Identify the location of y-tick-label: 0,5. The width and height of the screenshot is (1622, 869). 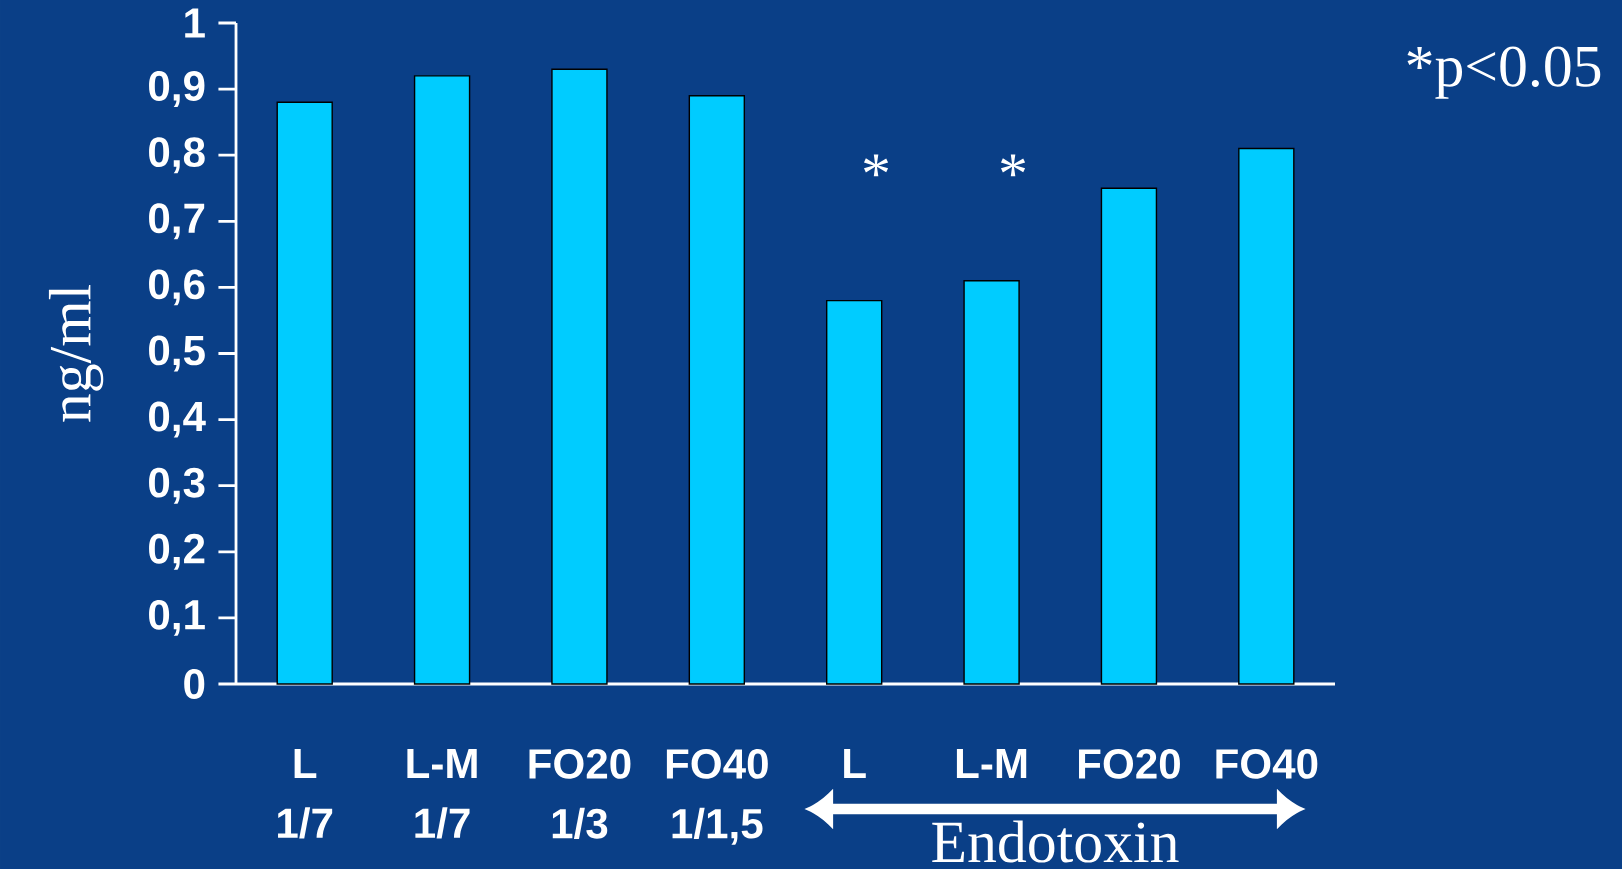
(177, 353).